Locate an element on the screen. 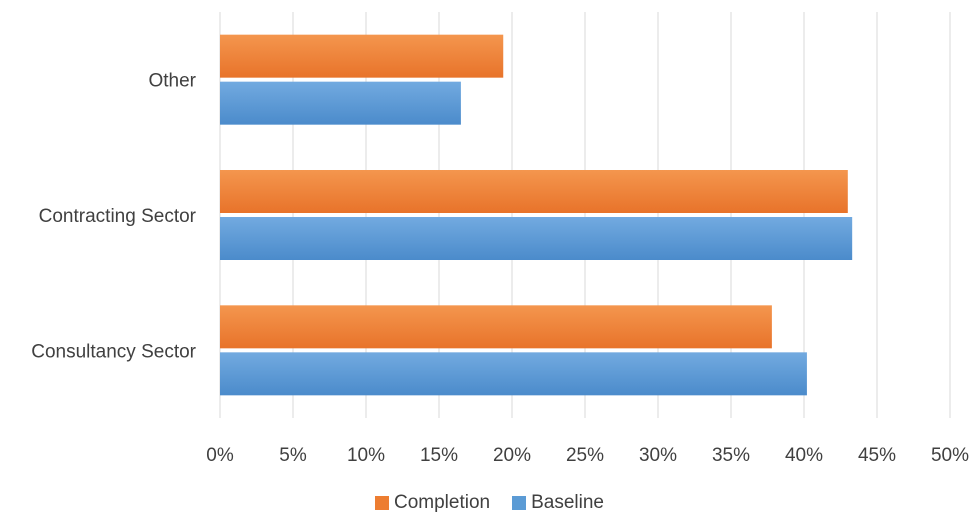 The image size is (979, 528). x-tick-label: 5% is located at coordinates (293, 455).